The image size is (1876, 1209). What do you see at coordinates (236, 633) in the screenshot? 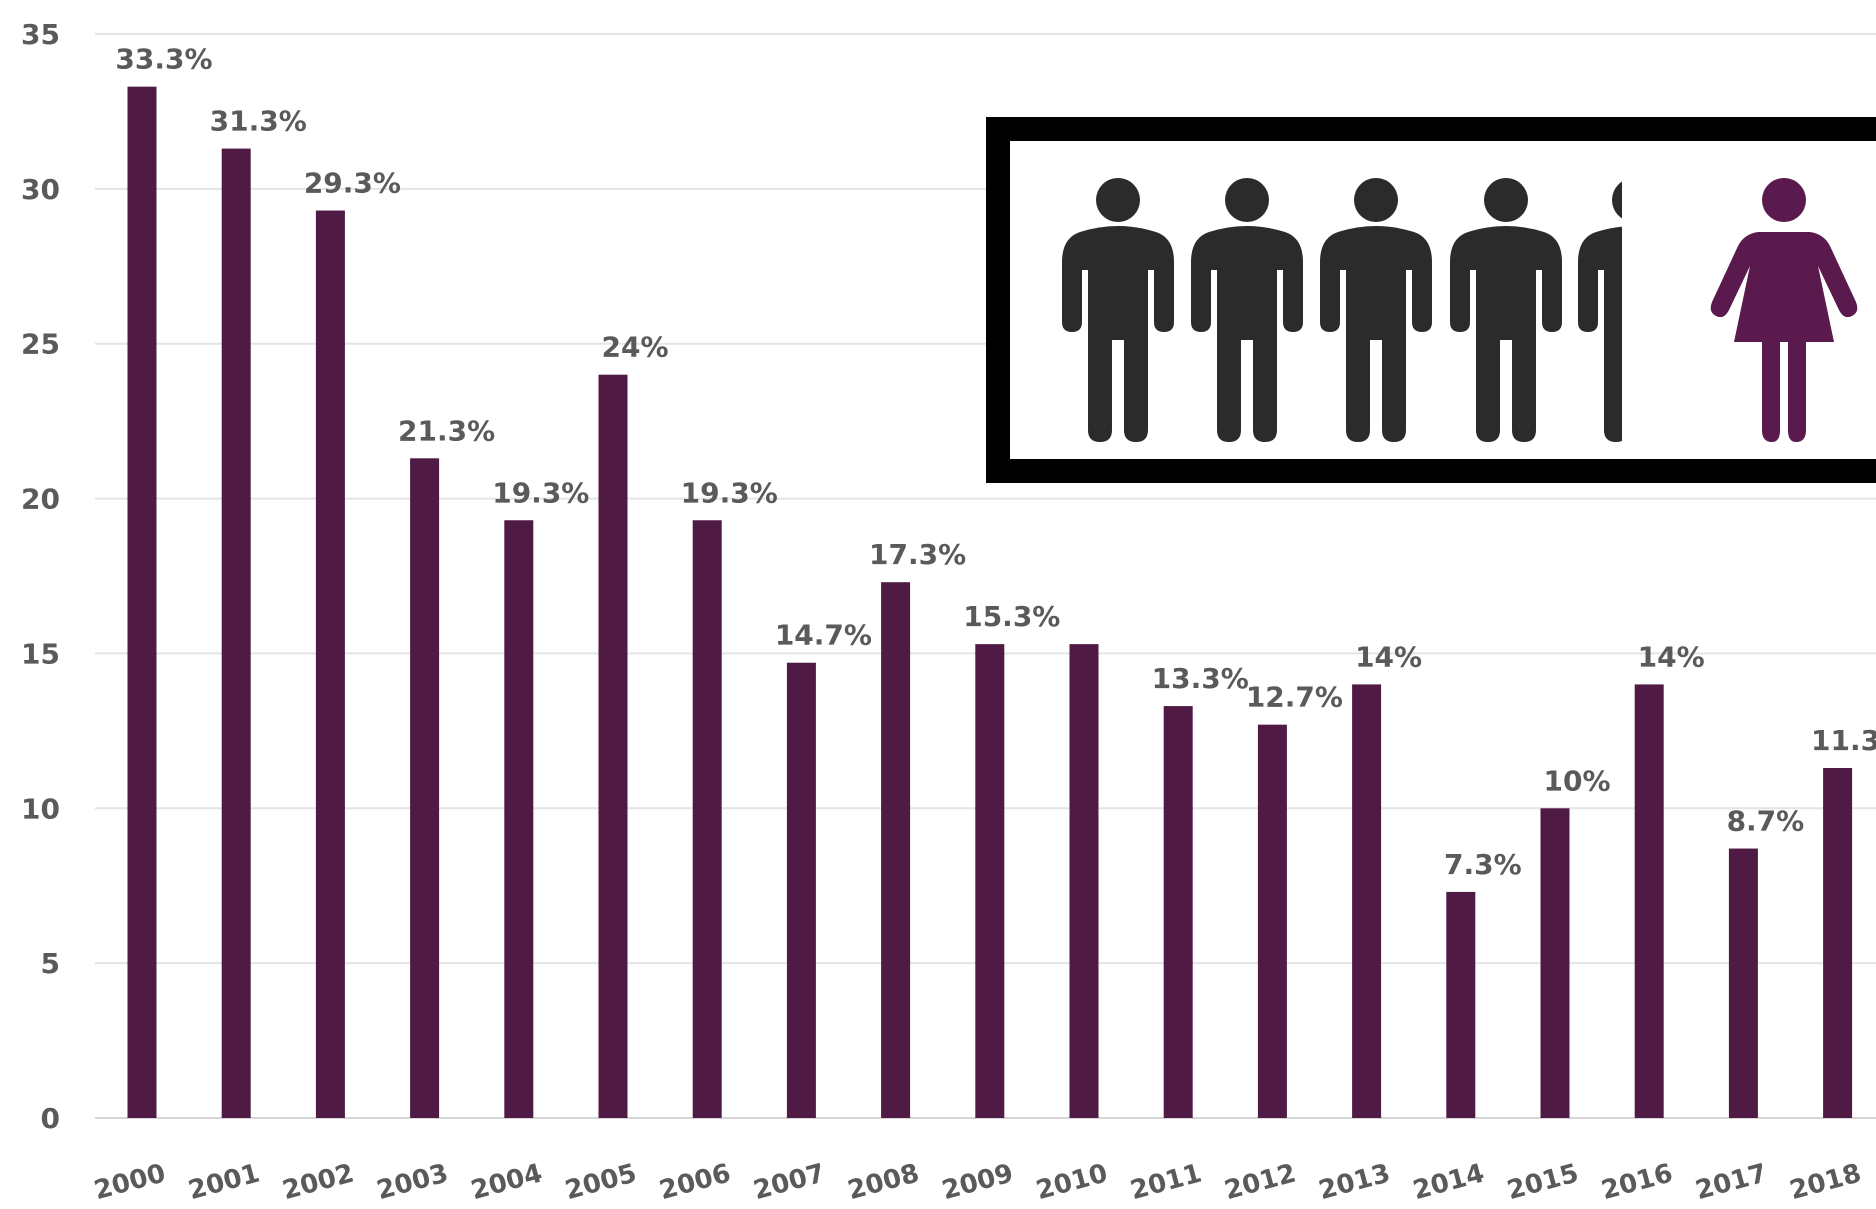
I see `bar-2001` at bounding box center [236, 633].